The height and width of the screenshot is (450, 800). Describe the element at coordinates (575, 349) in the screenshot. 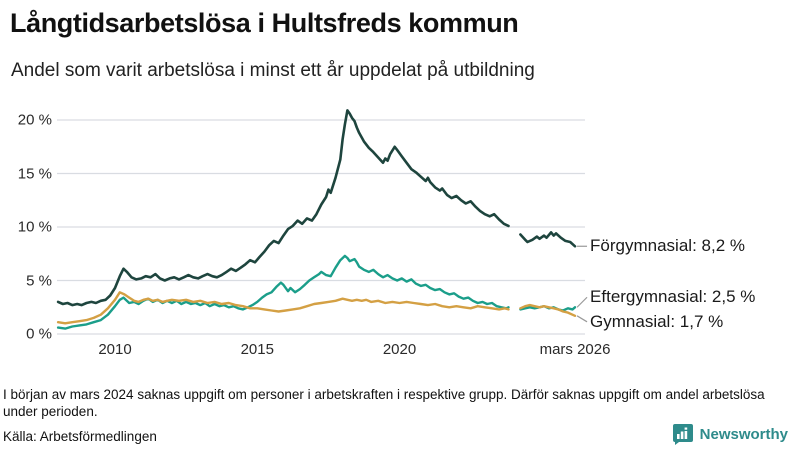

I see `x-tick-label: mars 2026` at that location.